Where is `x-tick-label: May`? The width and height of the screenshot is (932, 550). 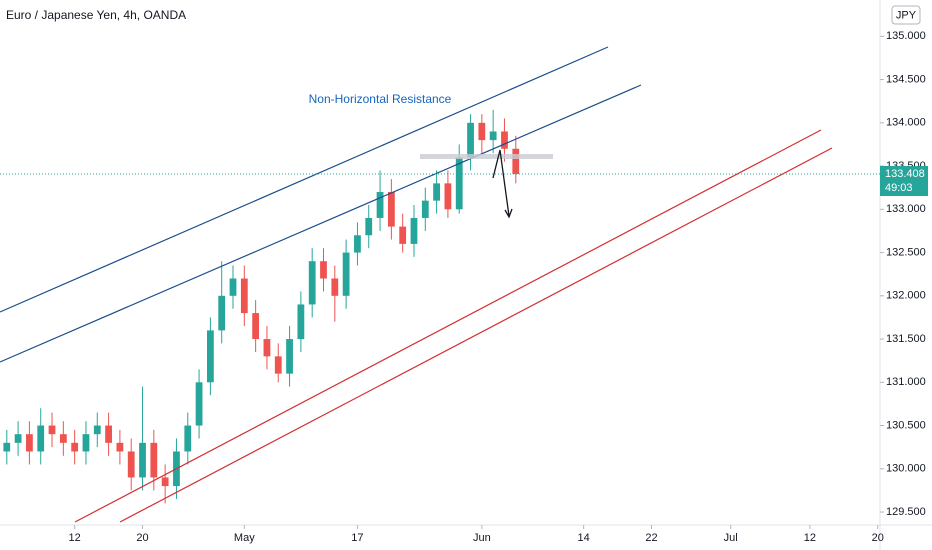
x-tick-label: May is located at coordinates (244, 538).